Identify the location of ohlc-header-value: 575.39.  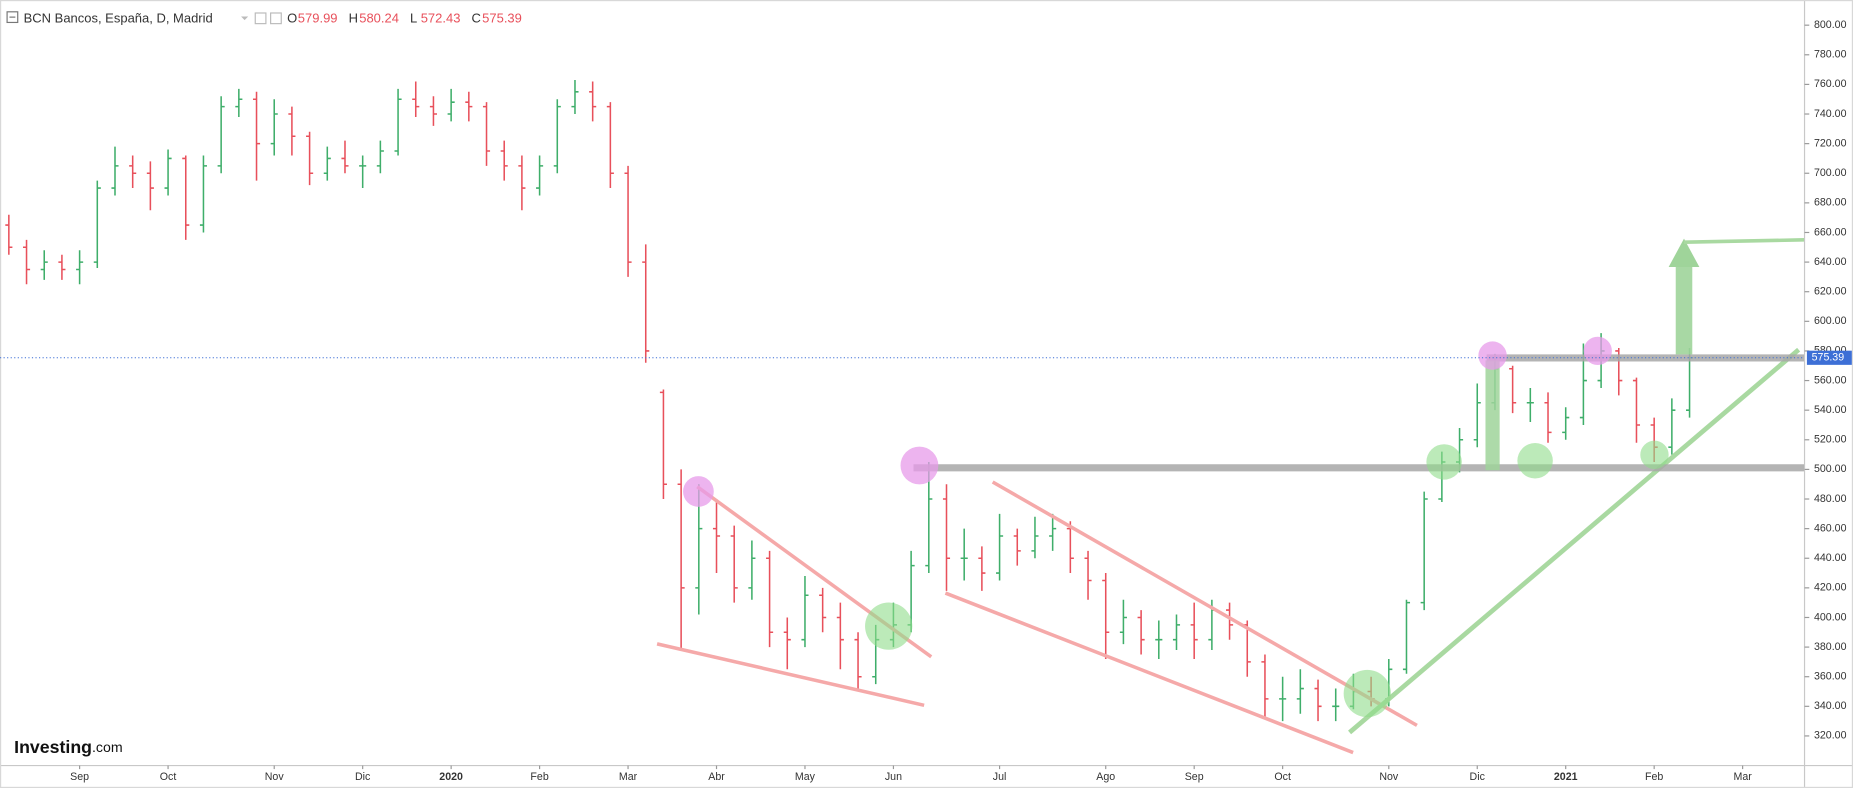
(502, 17).